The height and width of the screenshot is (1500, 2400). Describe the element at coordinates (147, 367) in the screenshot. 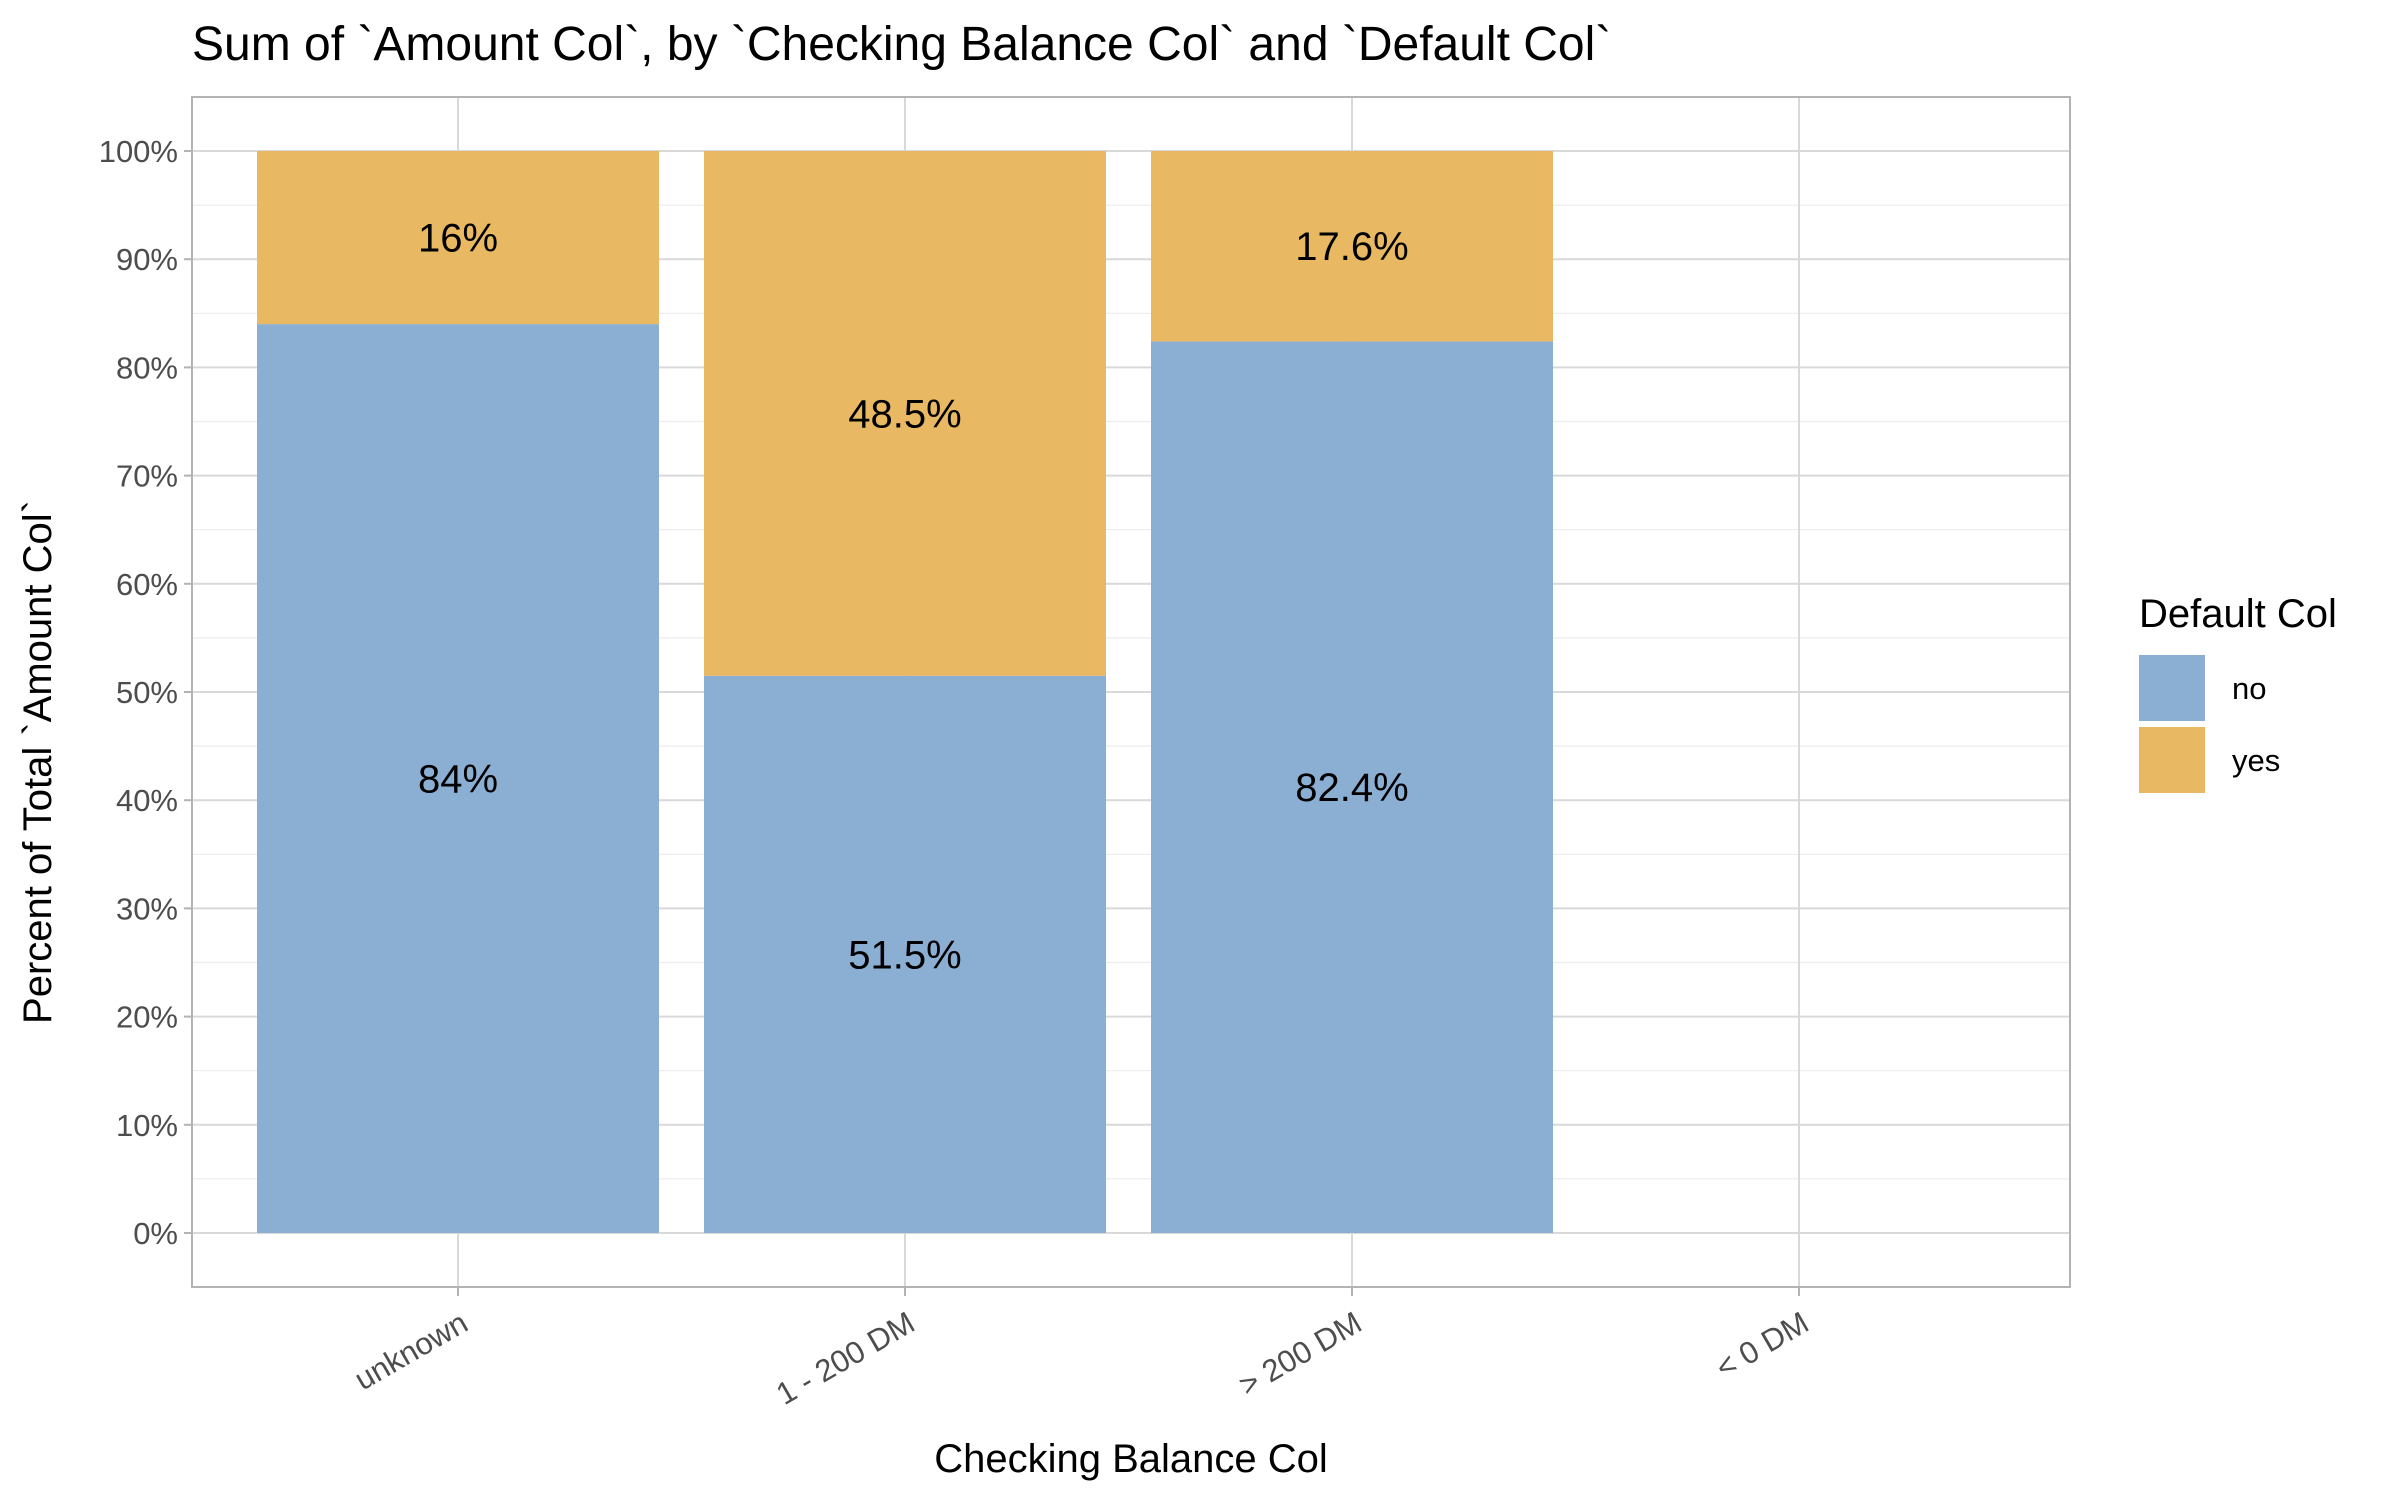

I see `y-tick-label: 80%` at that location.